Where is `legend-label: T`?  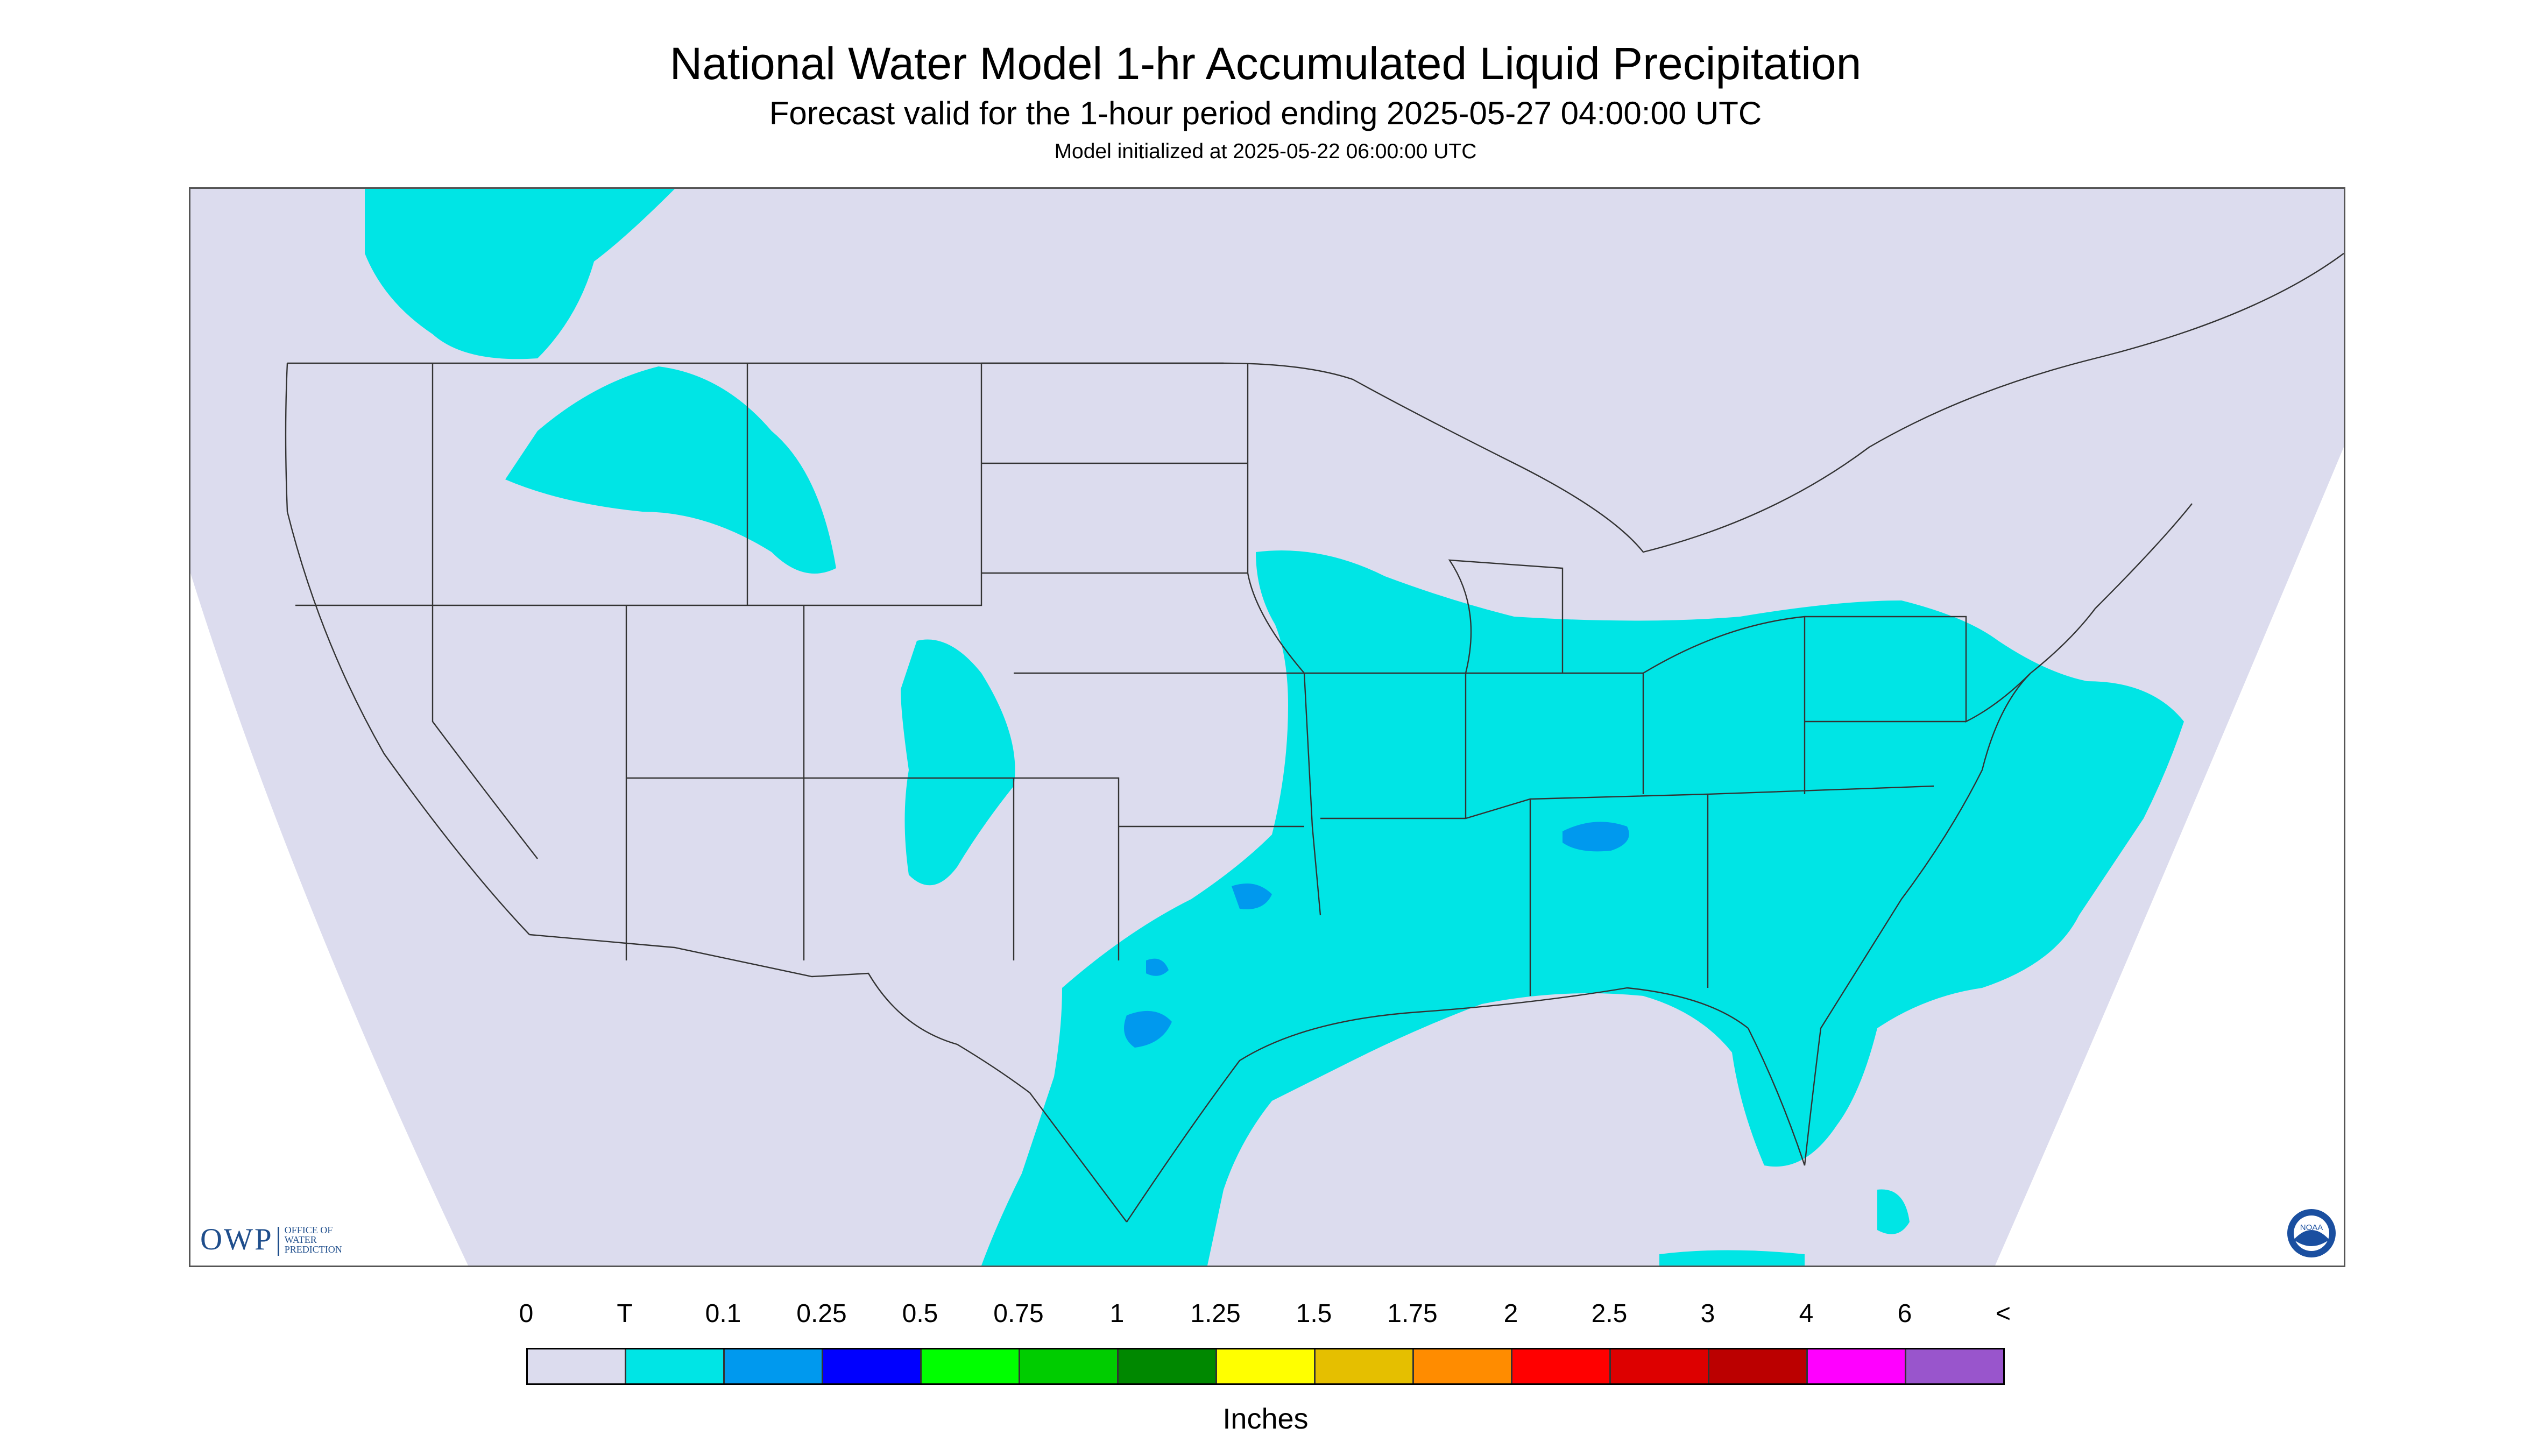
legend-label: T is located at coordinates (625, 1315).